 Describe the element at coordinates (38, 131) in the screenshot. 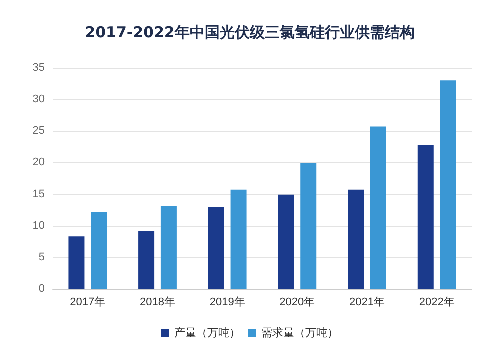

I see `y-tick-label: 25` at that location.